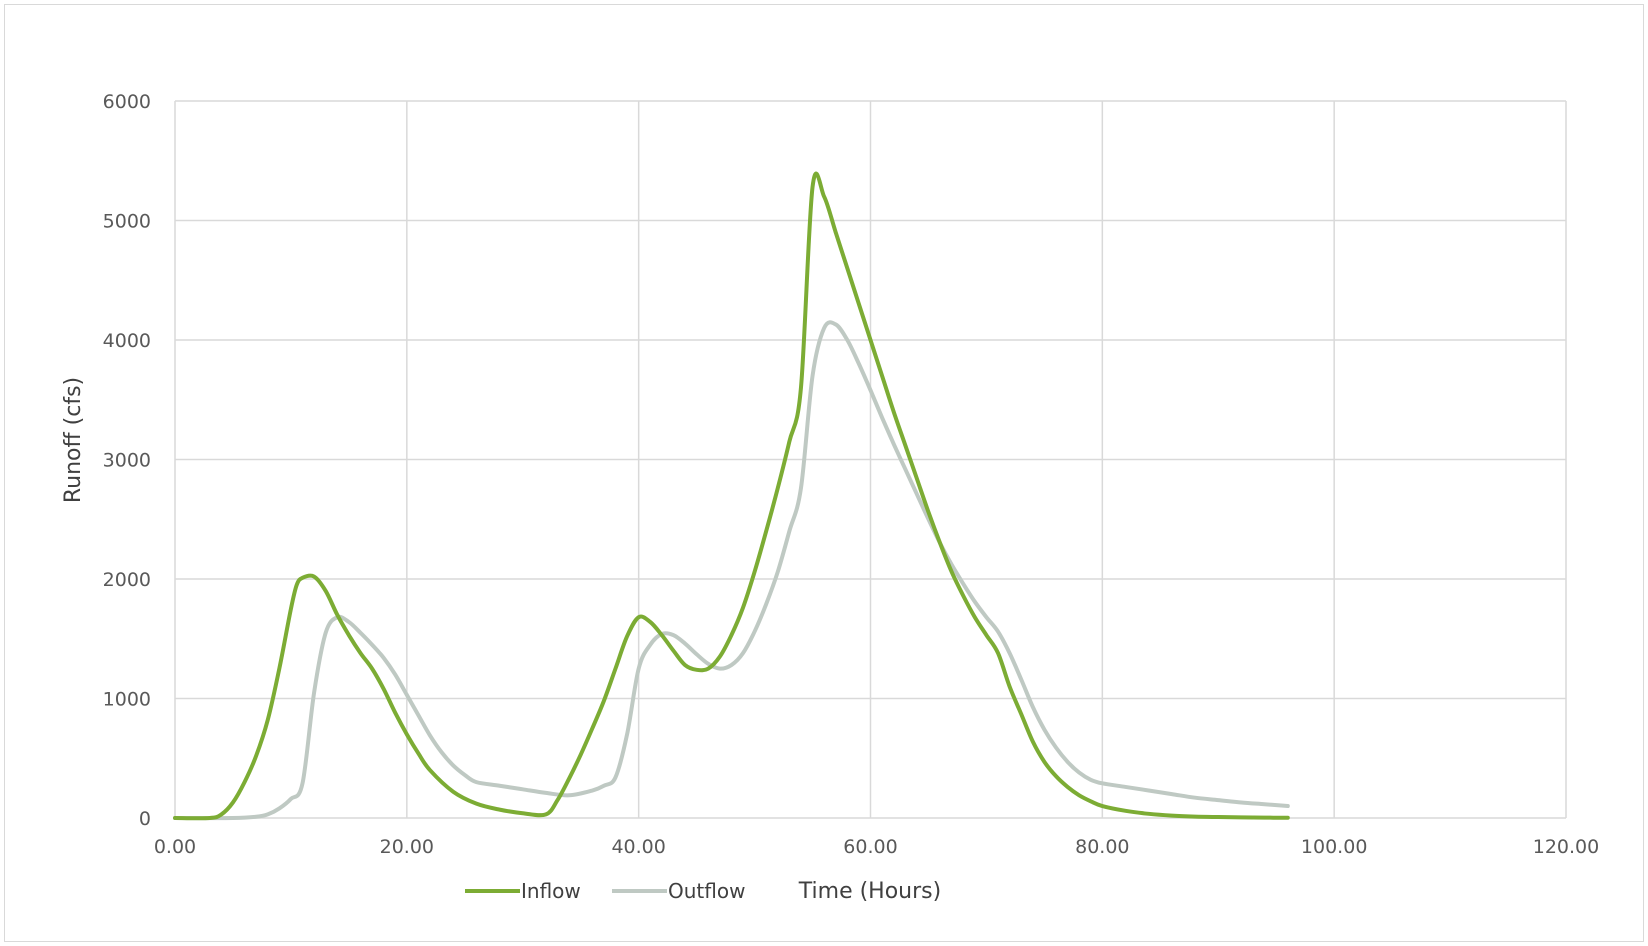 Image resolution: width=1648 pixels, height=946 pixels. I want to click on y-tick-label: 0, so click(145, 819).